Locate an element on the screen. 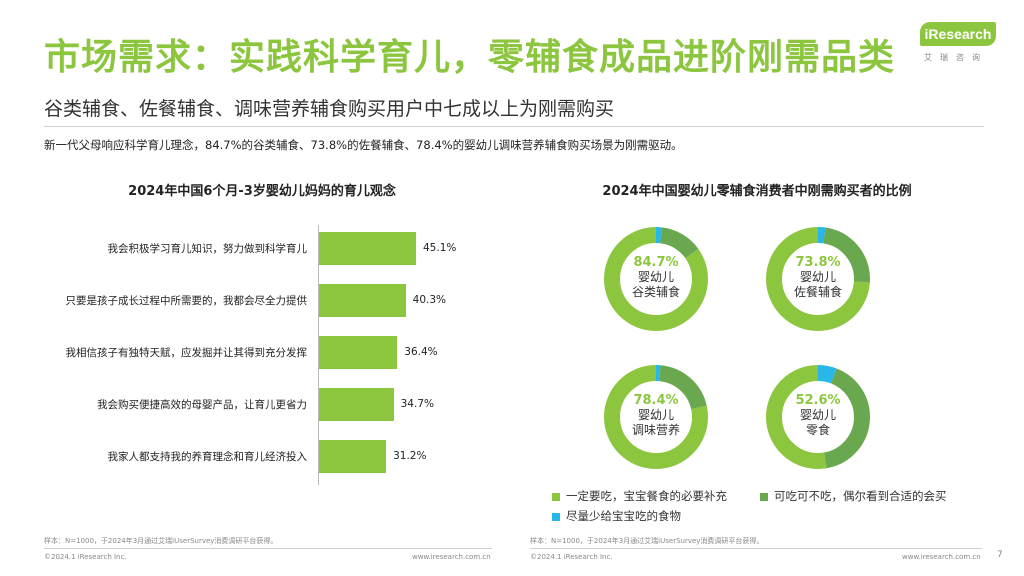 The height and width of the screenshot is (576, 1024). donut-percentage: 52.6% is located at coordinates (818, 400).